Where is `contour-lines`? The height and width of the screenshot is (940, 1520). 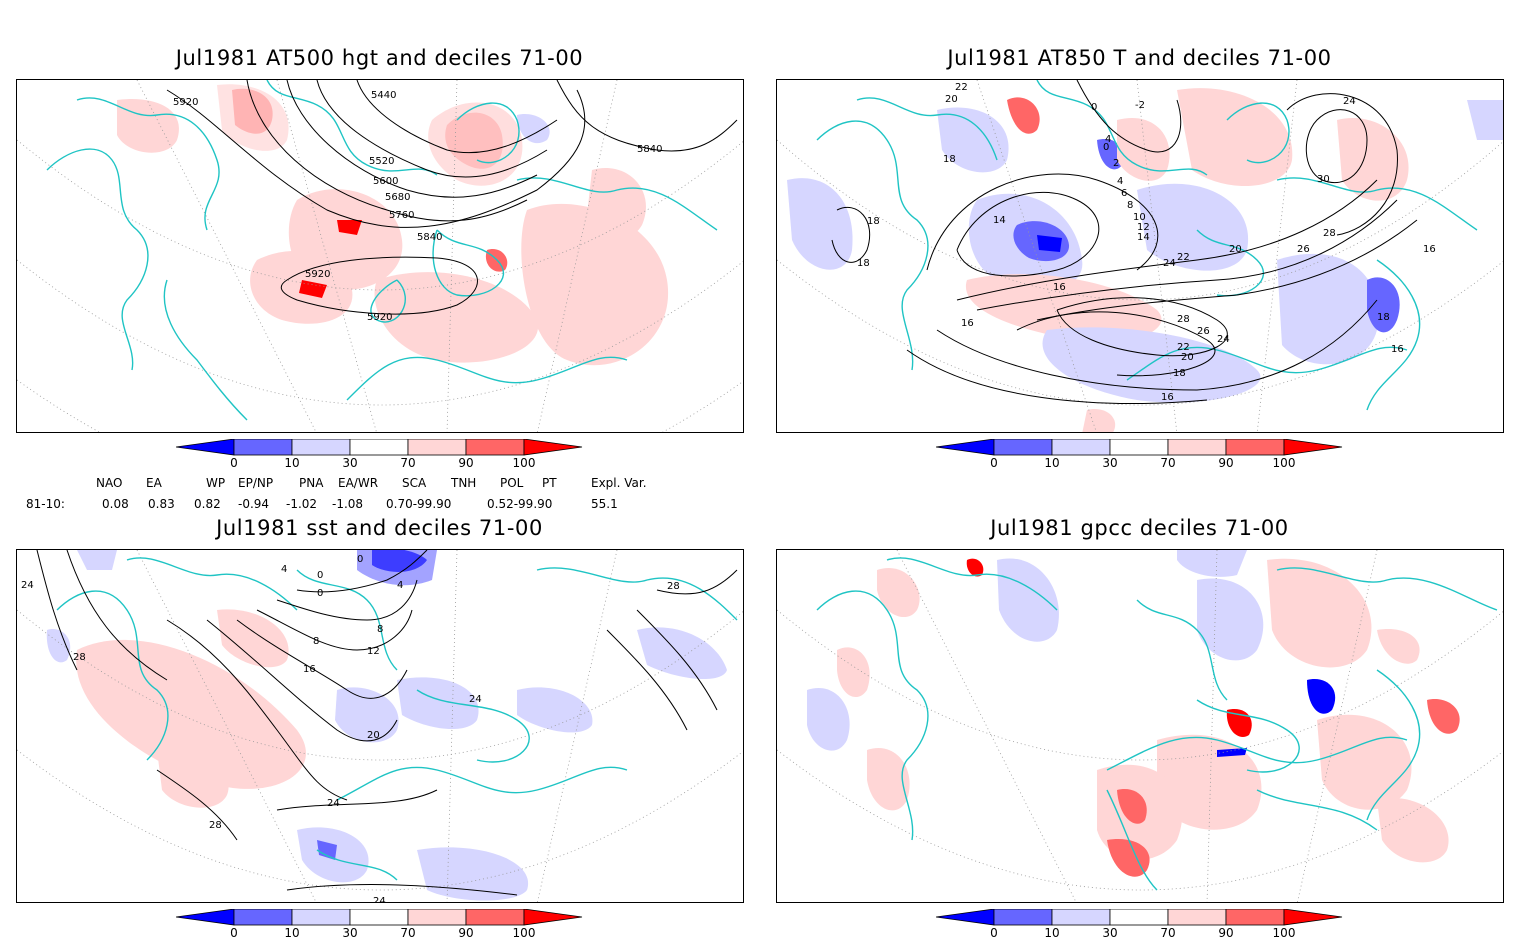 contour-lines is located at coordinates (1124, 242).